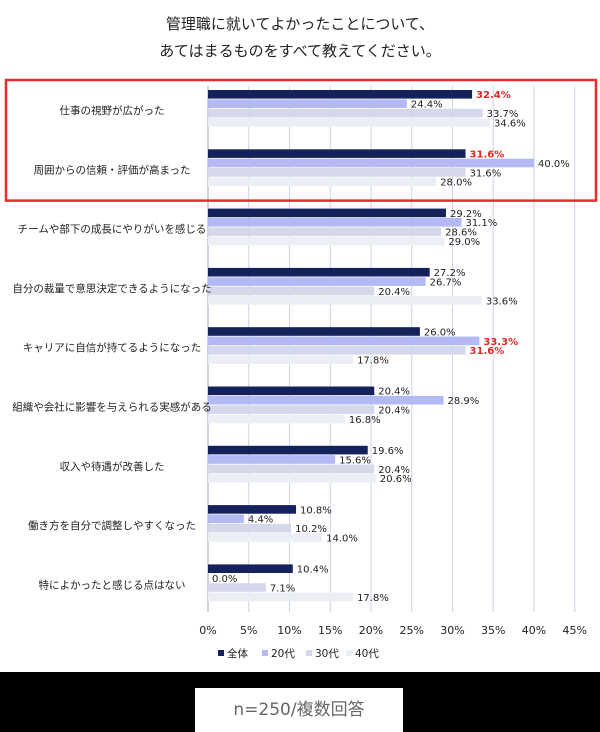  What do you see at coordinates (502, 301) in the screenshot?
I see `data-label: 33.6%` at bounding box center [502, 301].